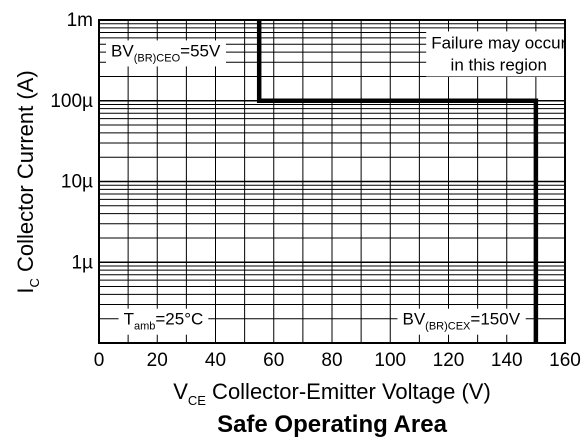 This screenshot has height=444, width=587. I want to click on bv-cex-annotation: BV(BR)CEX=150V, so click(461, 321).